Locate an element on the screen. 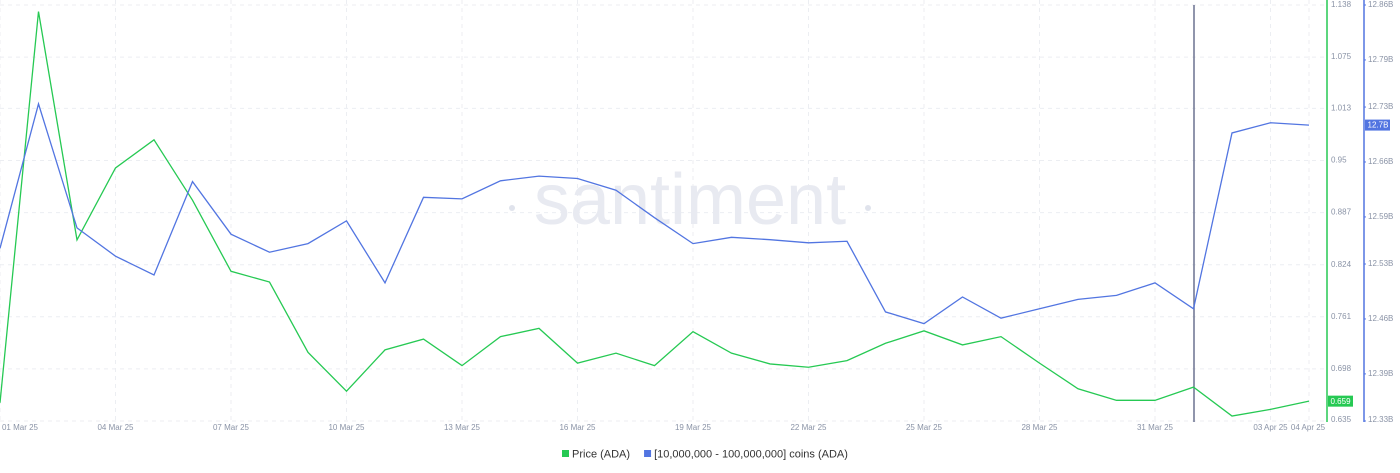 The image size is (1400, 473). y2-tick-label: 12.39B is located at coordinates (1380, 373).